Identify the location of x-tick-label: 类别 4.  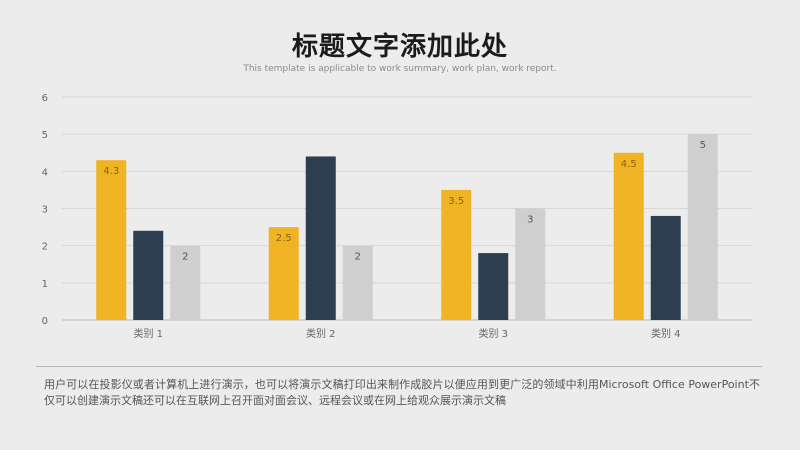
(666, 333).